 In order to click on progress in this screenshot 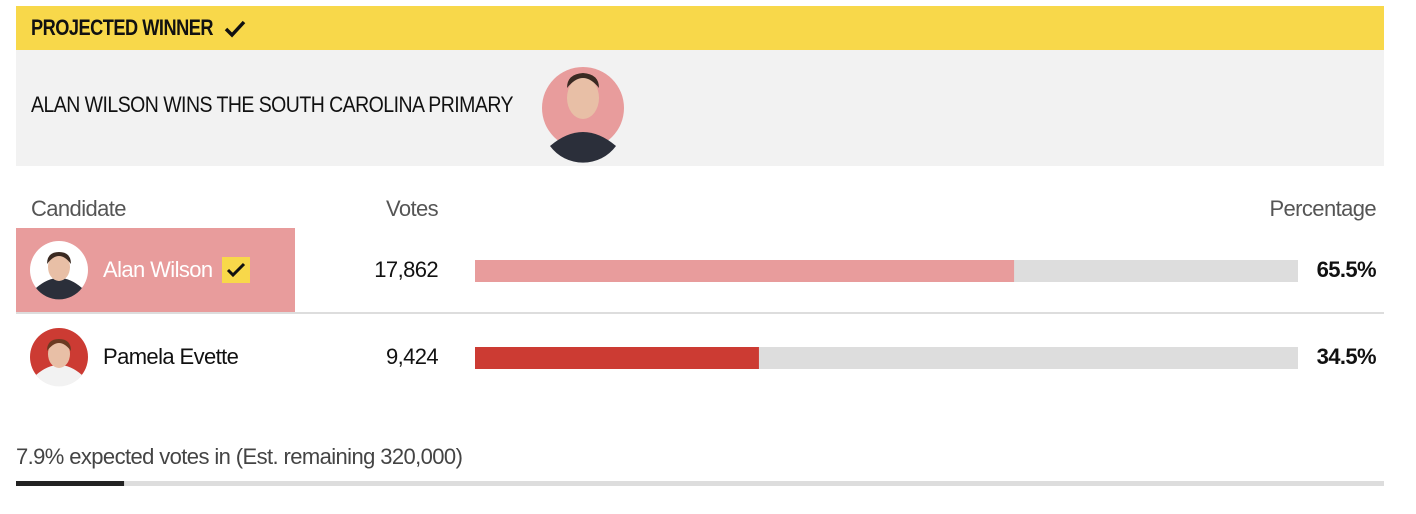, I will do `click(70, 483)`.